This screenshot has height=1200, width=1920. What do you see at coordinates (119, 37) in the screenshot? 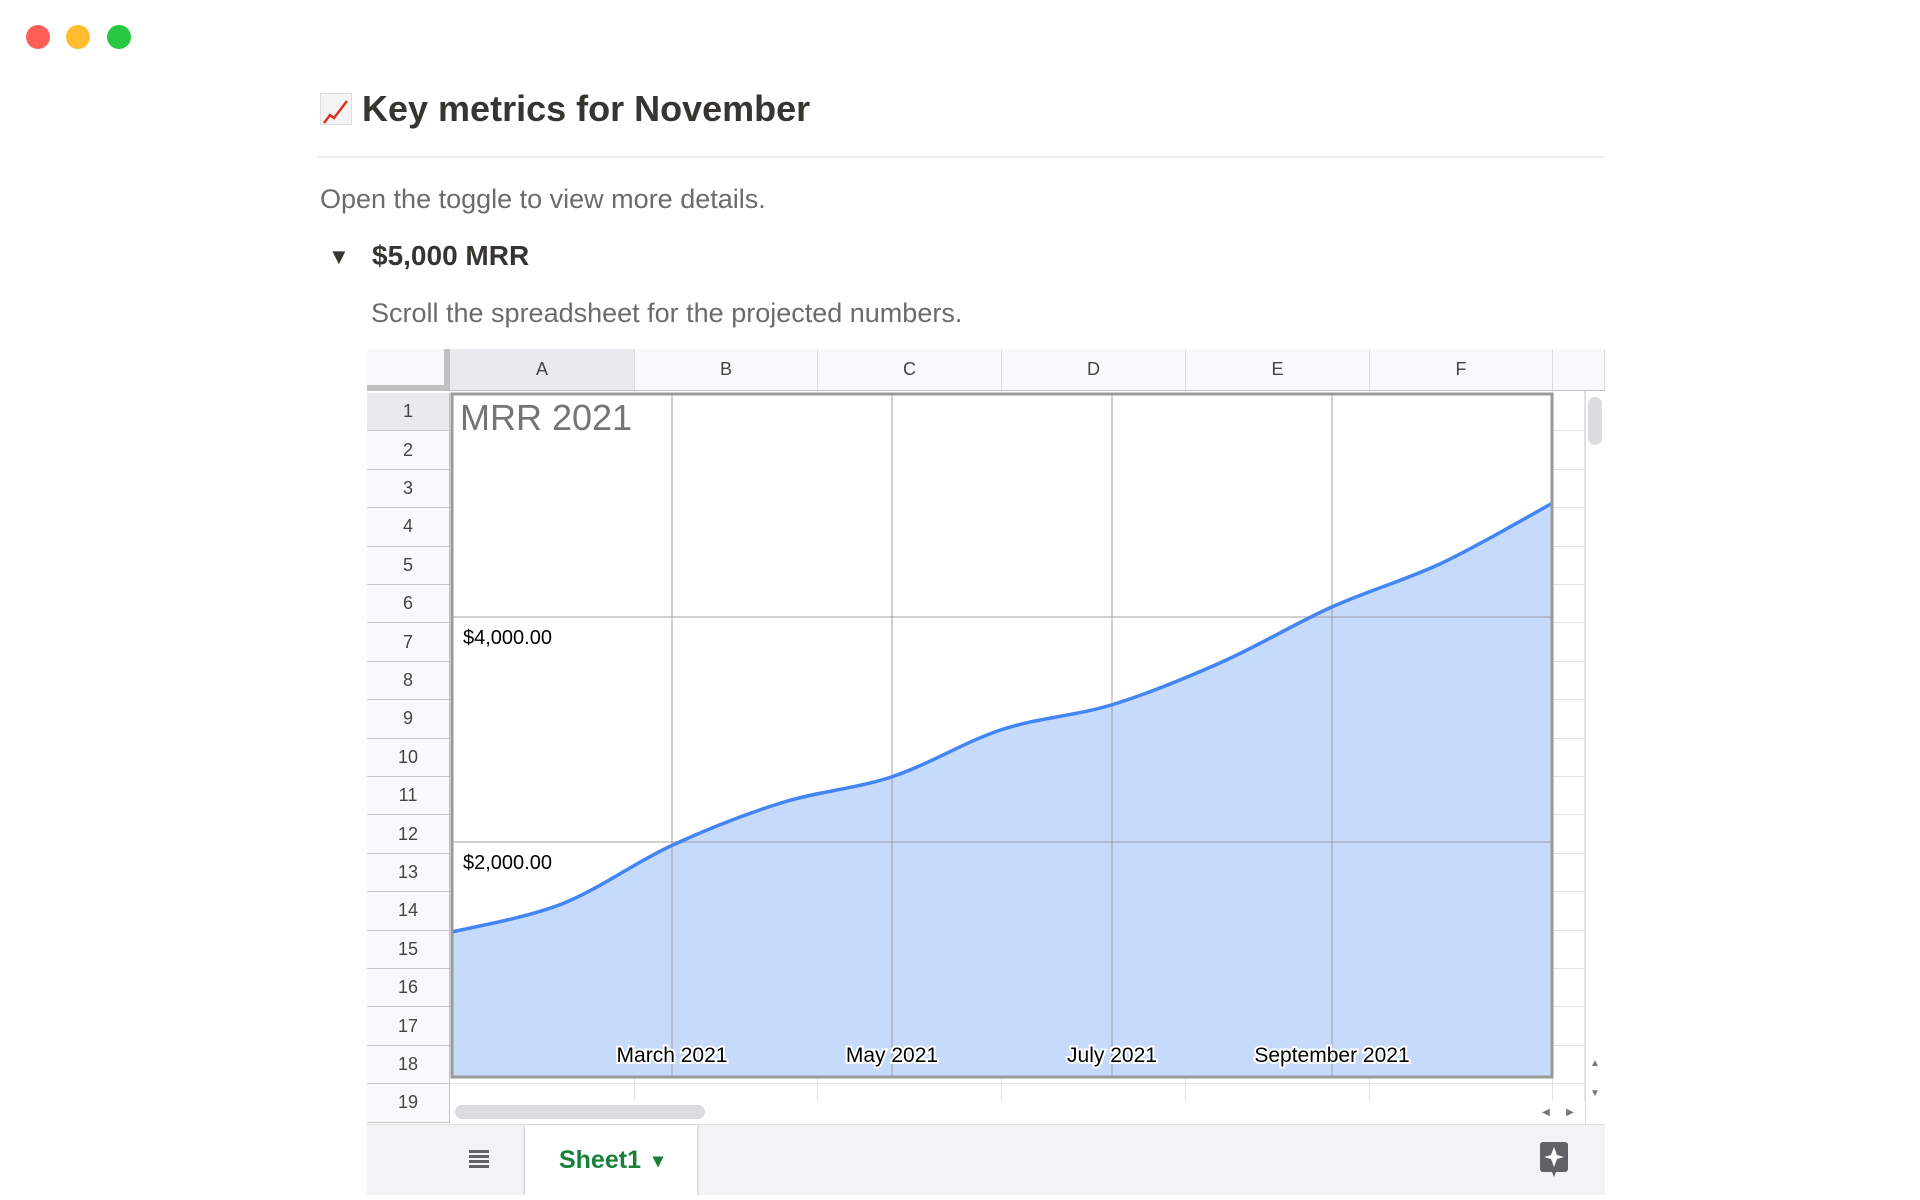
I see `window-zoom-button` at bounding box center [119, 37].